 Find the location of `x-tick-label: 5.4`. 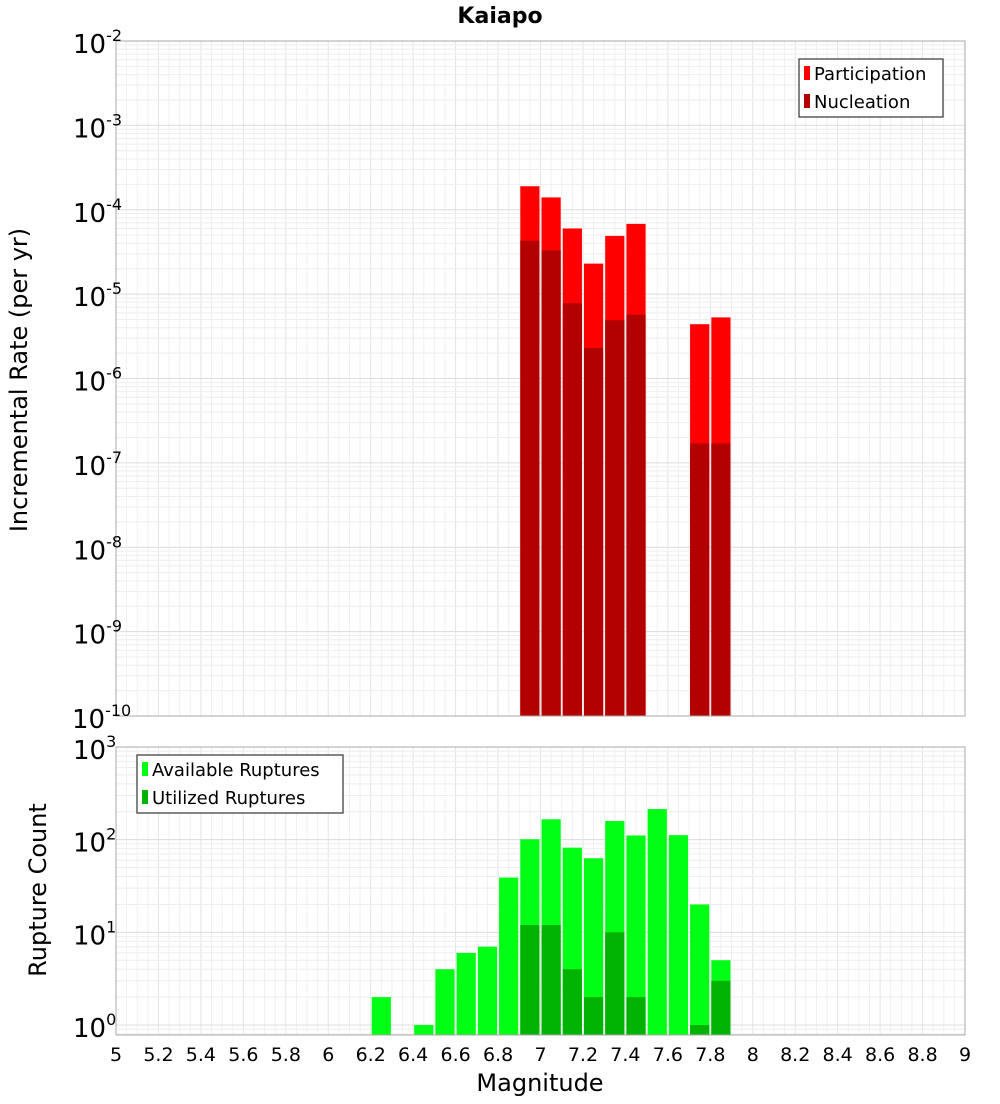

x-tick-label: 5.4 is located at coordinates (201, 1055).